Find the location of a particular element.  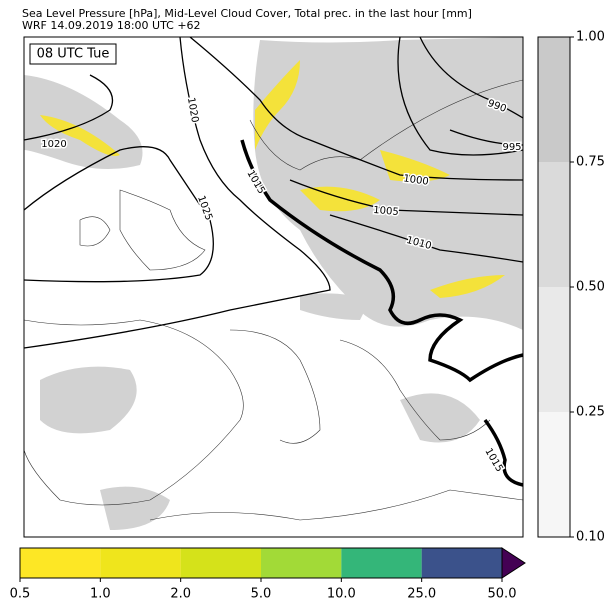

tick-label: 0.10 is located at coordinates (590, 537).